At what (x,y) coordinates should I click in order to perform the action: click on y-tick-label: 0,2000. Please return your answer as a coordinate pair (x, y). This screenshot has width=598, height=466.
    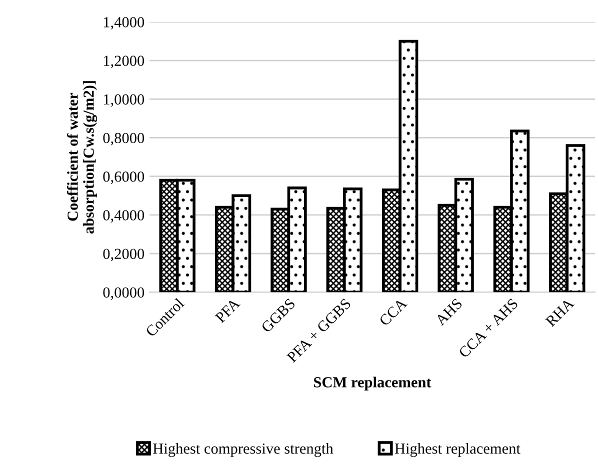
    Looking at the image, I should click on (123, 255).